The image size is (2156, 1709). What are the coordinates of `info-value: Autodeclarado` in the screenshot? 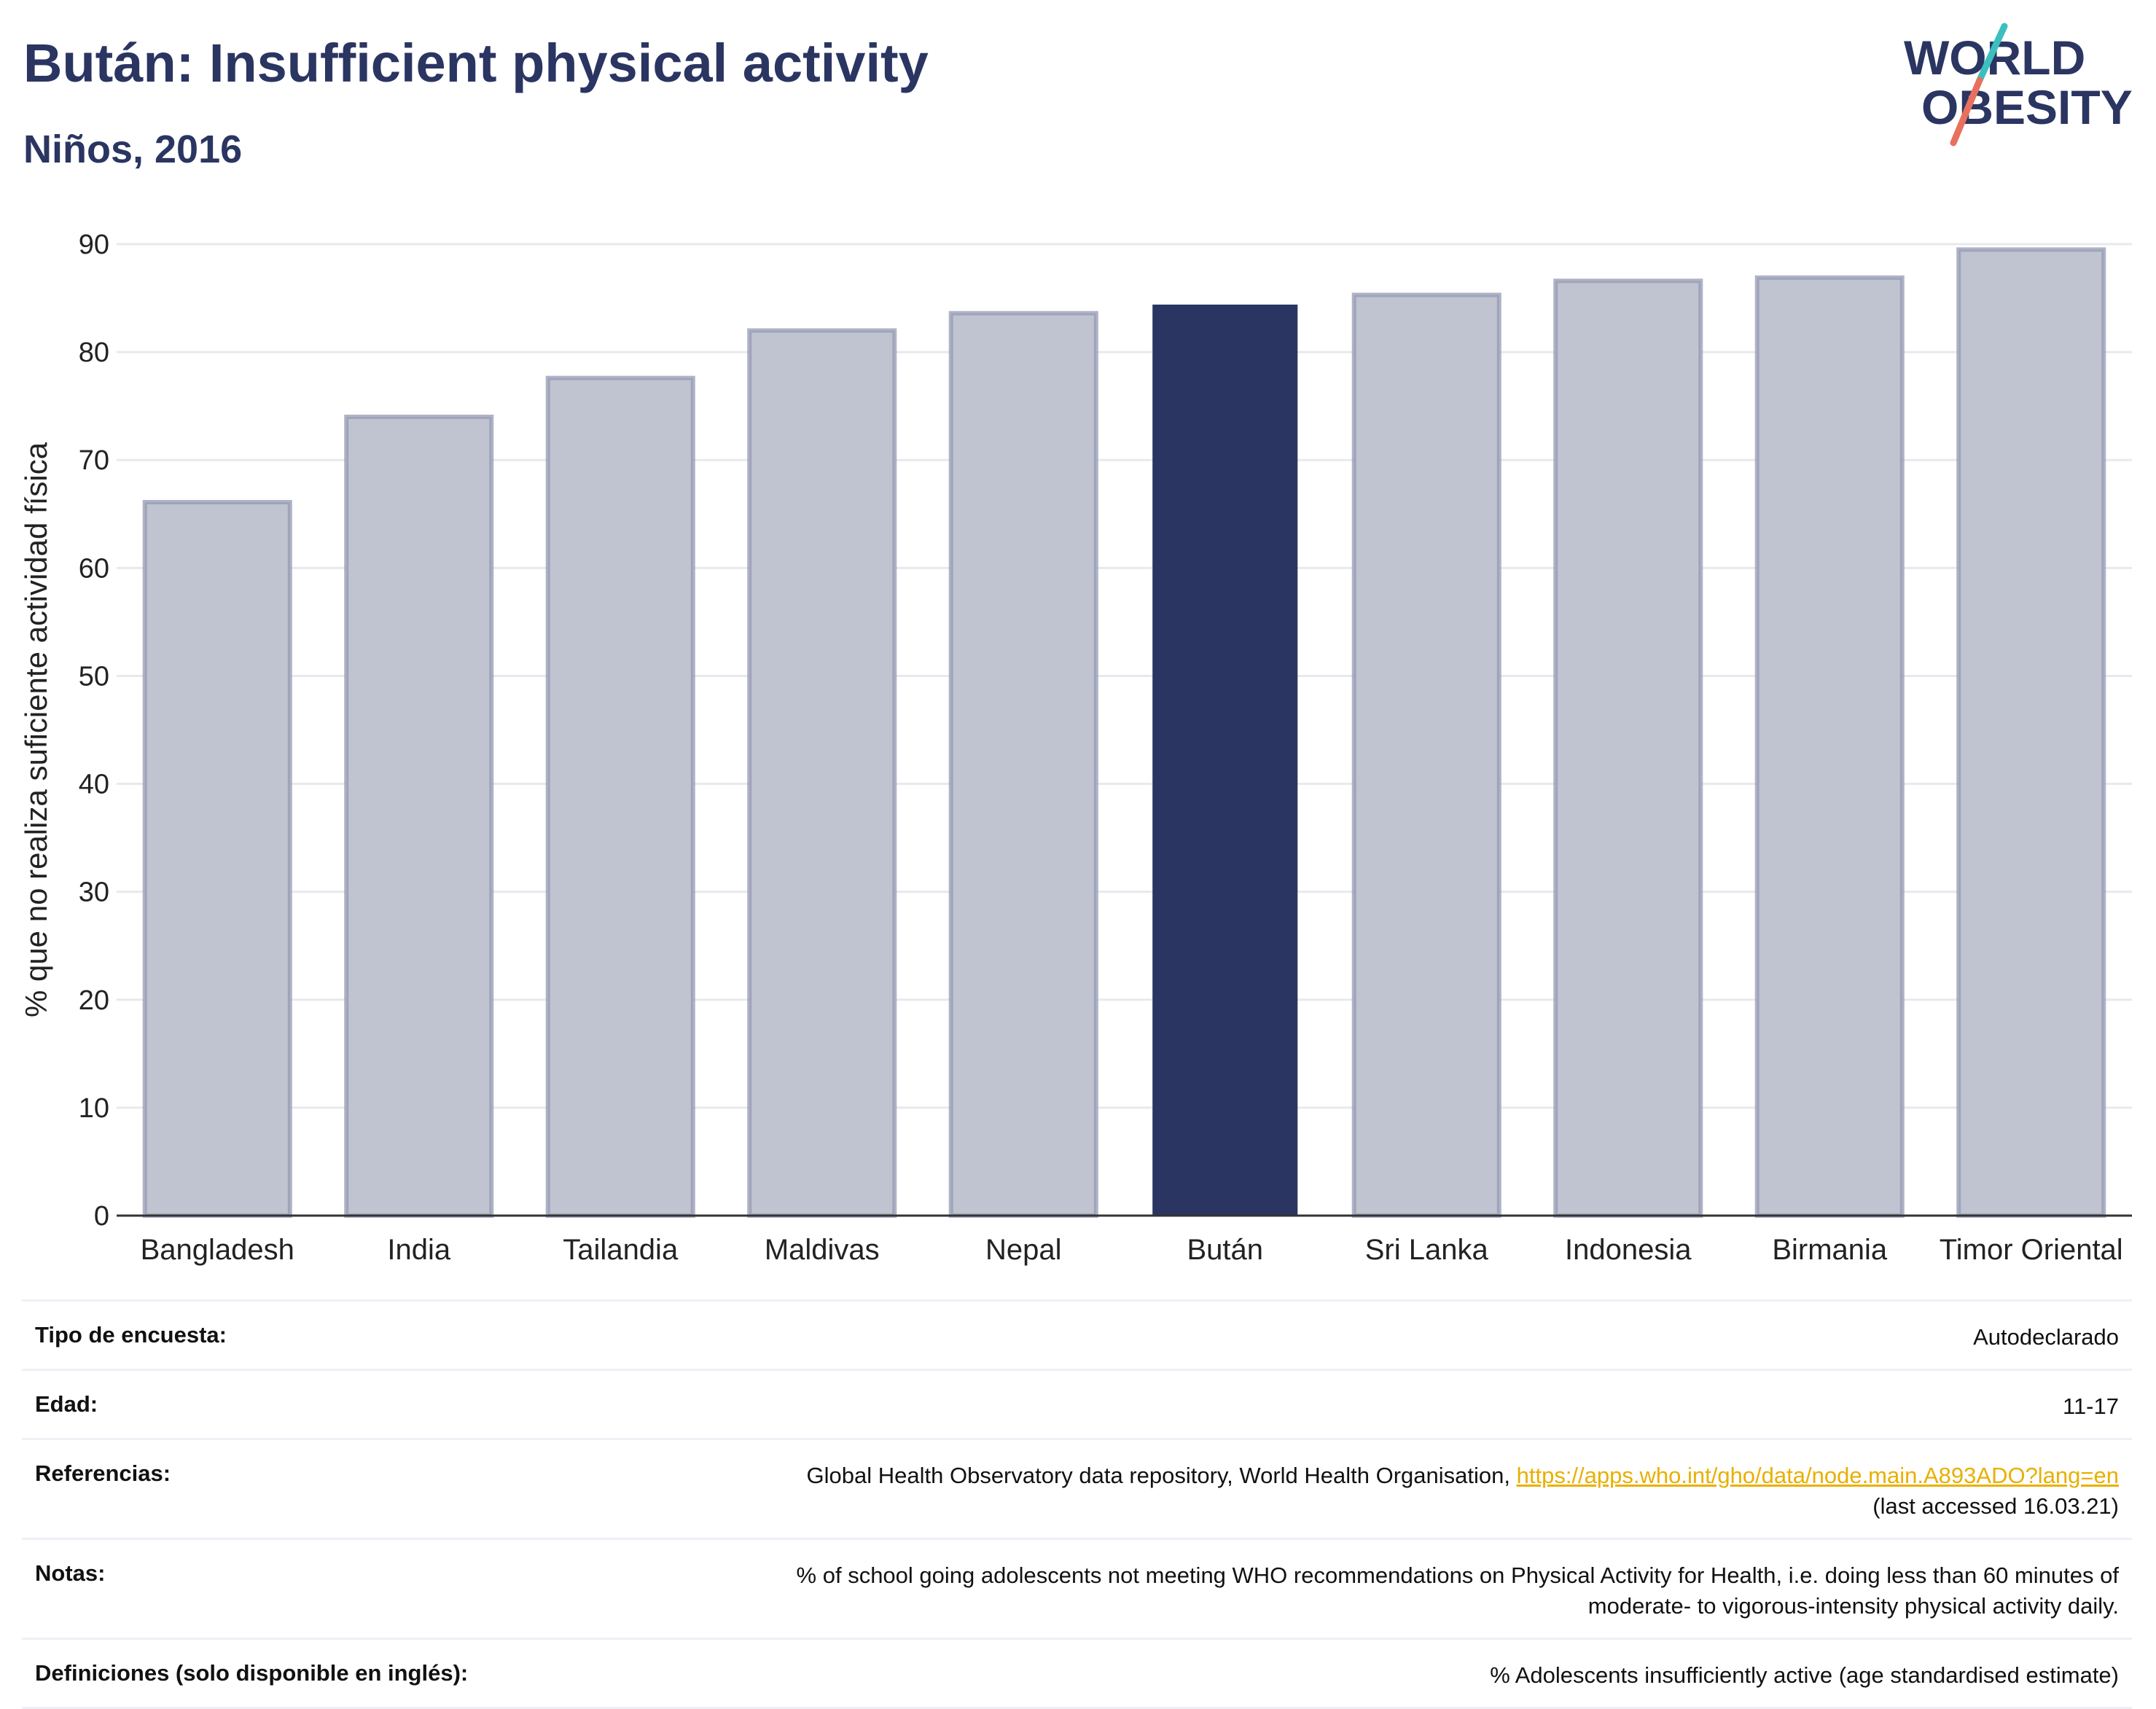 It's located at (2046, 1337).